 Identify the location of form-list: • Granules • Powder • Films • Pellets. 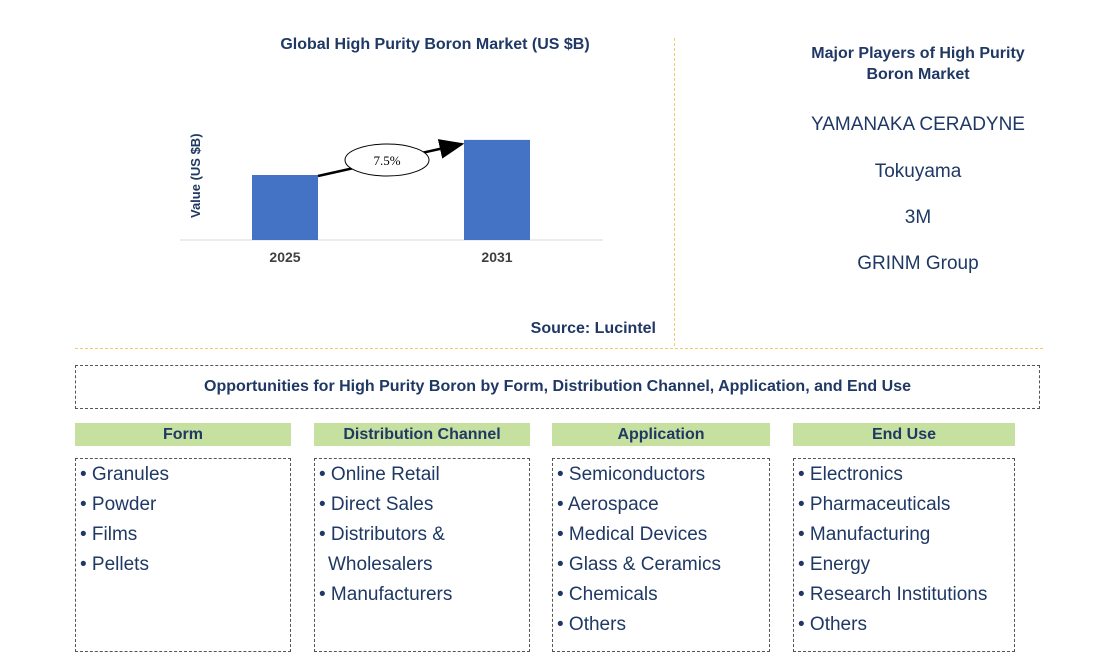
(183, 555).